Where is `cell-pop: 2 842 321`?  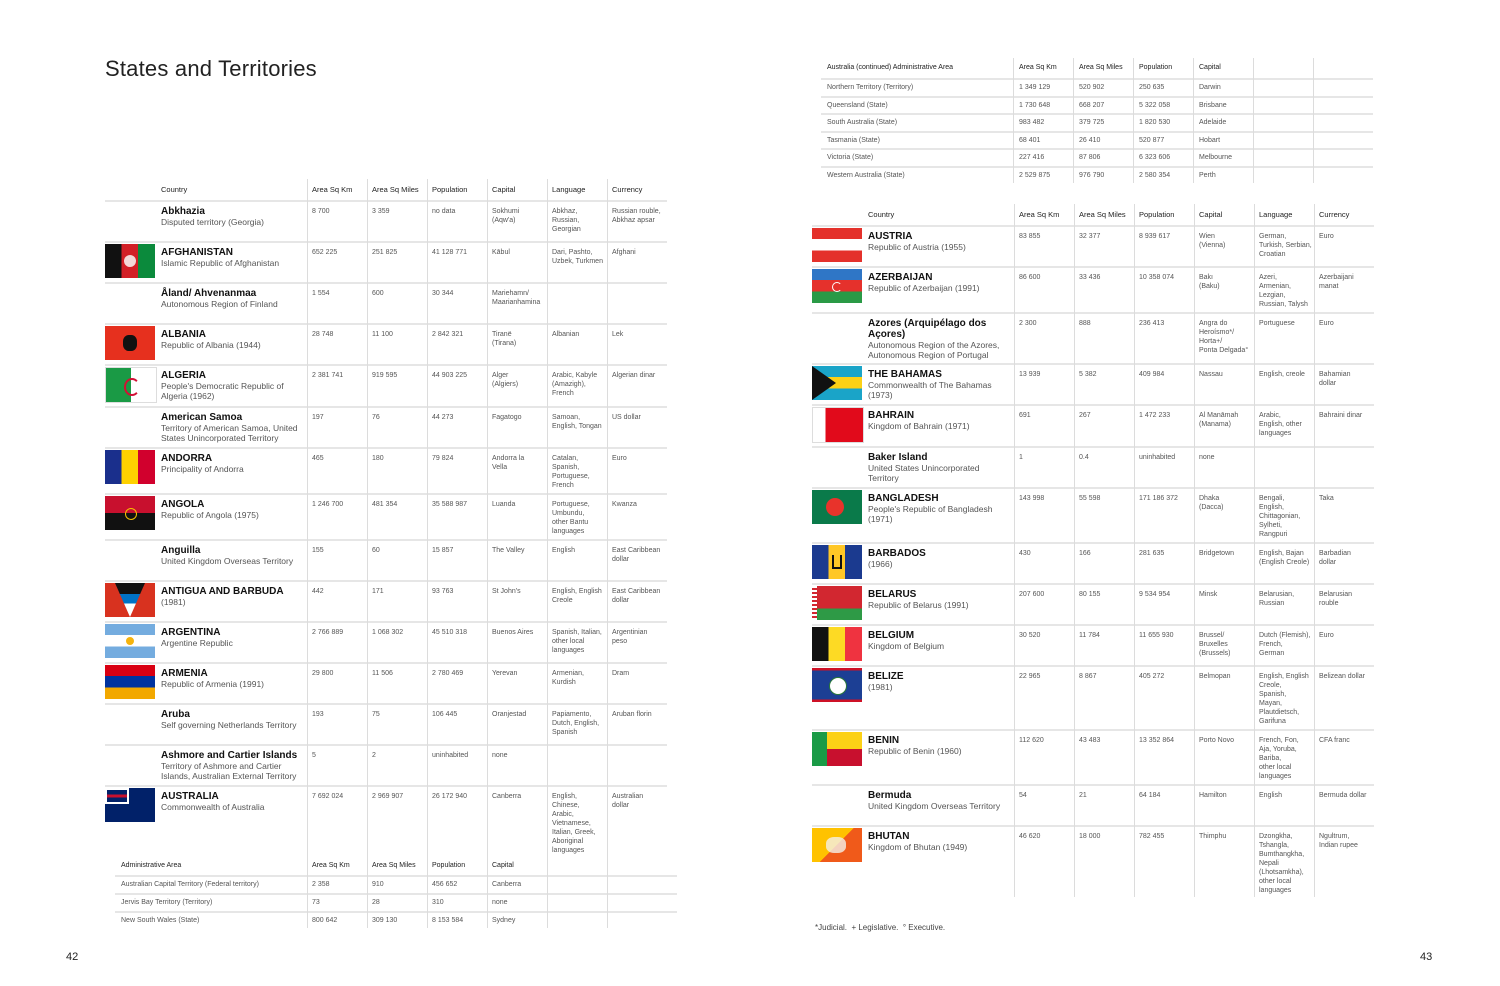 cell-pop: 2 842 321 is located at coordinates (448, 334).